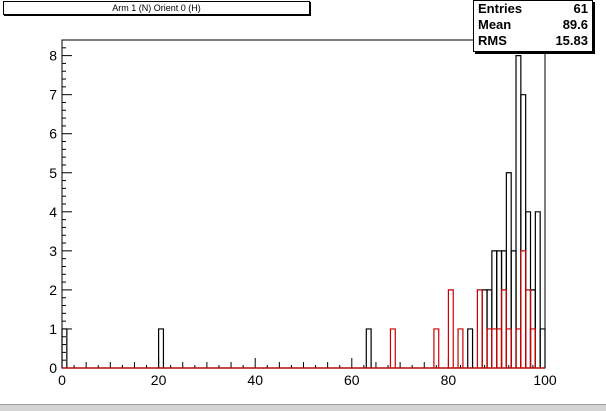 Image resolution: width=606 pixels, height=411 pixels. What do you see at coordinates (53, 368) in the screenshot?
I see `y-tick-label: 0` at bounding box center [53, 368].